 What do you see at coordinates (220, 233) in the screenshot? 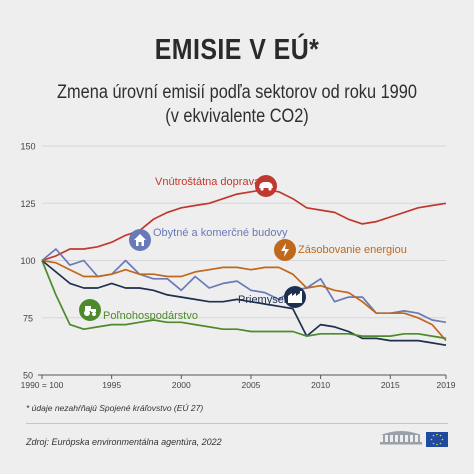
I see `series-label-1: Obytné a komerčné budovy` at bounding box center [220, 233].